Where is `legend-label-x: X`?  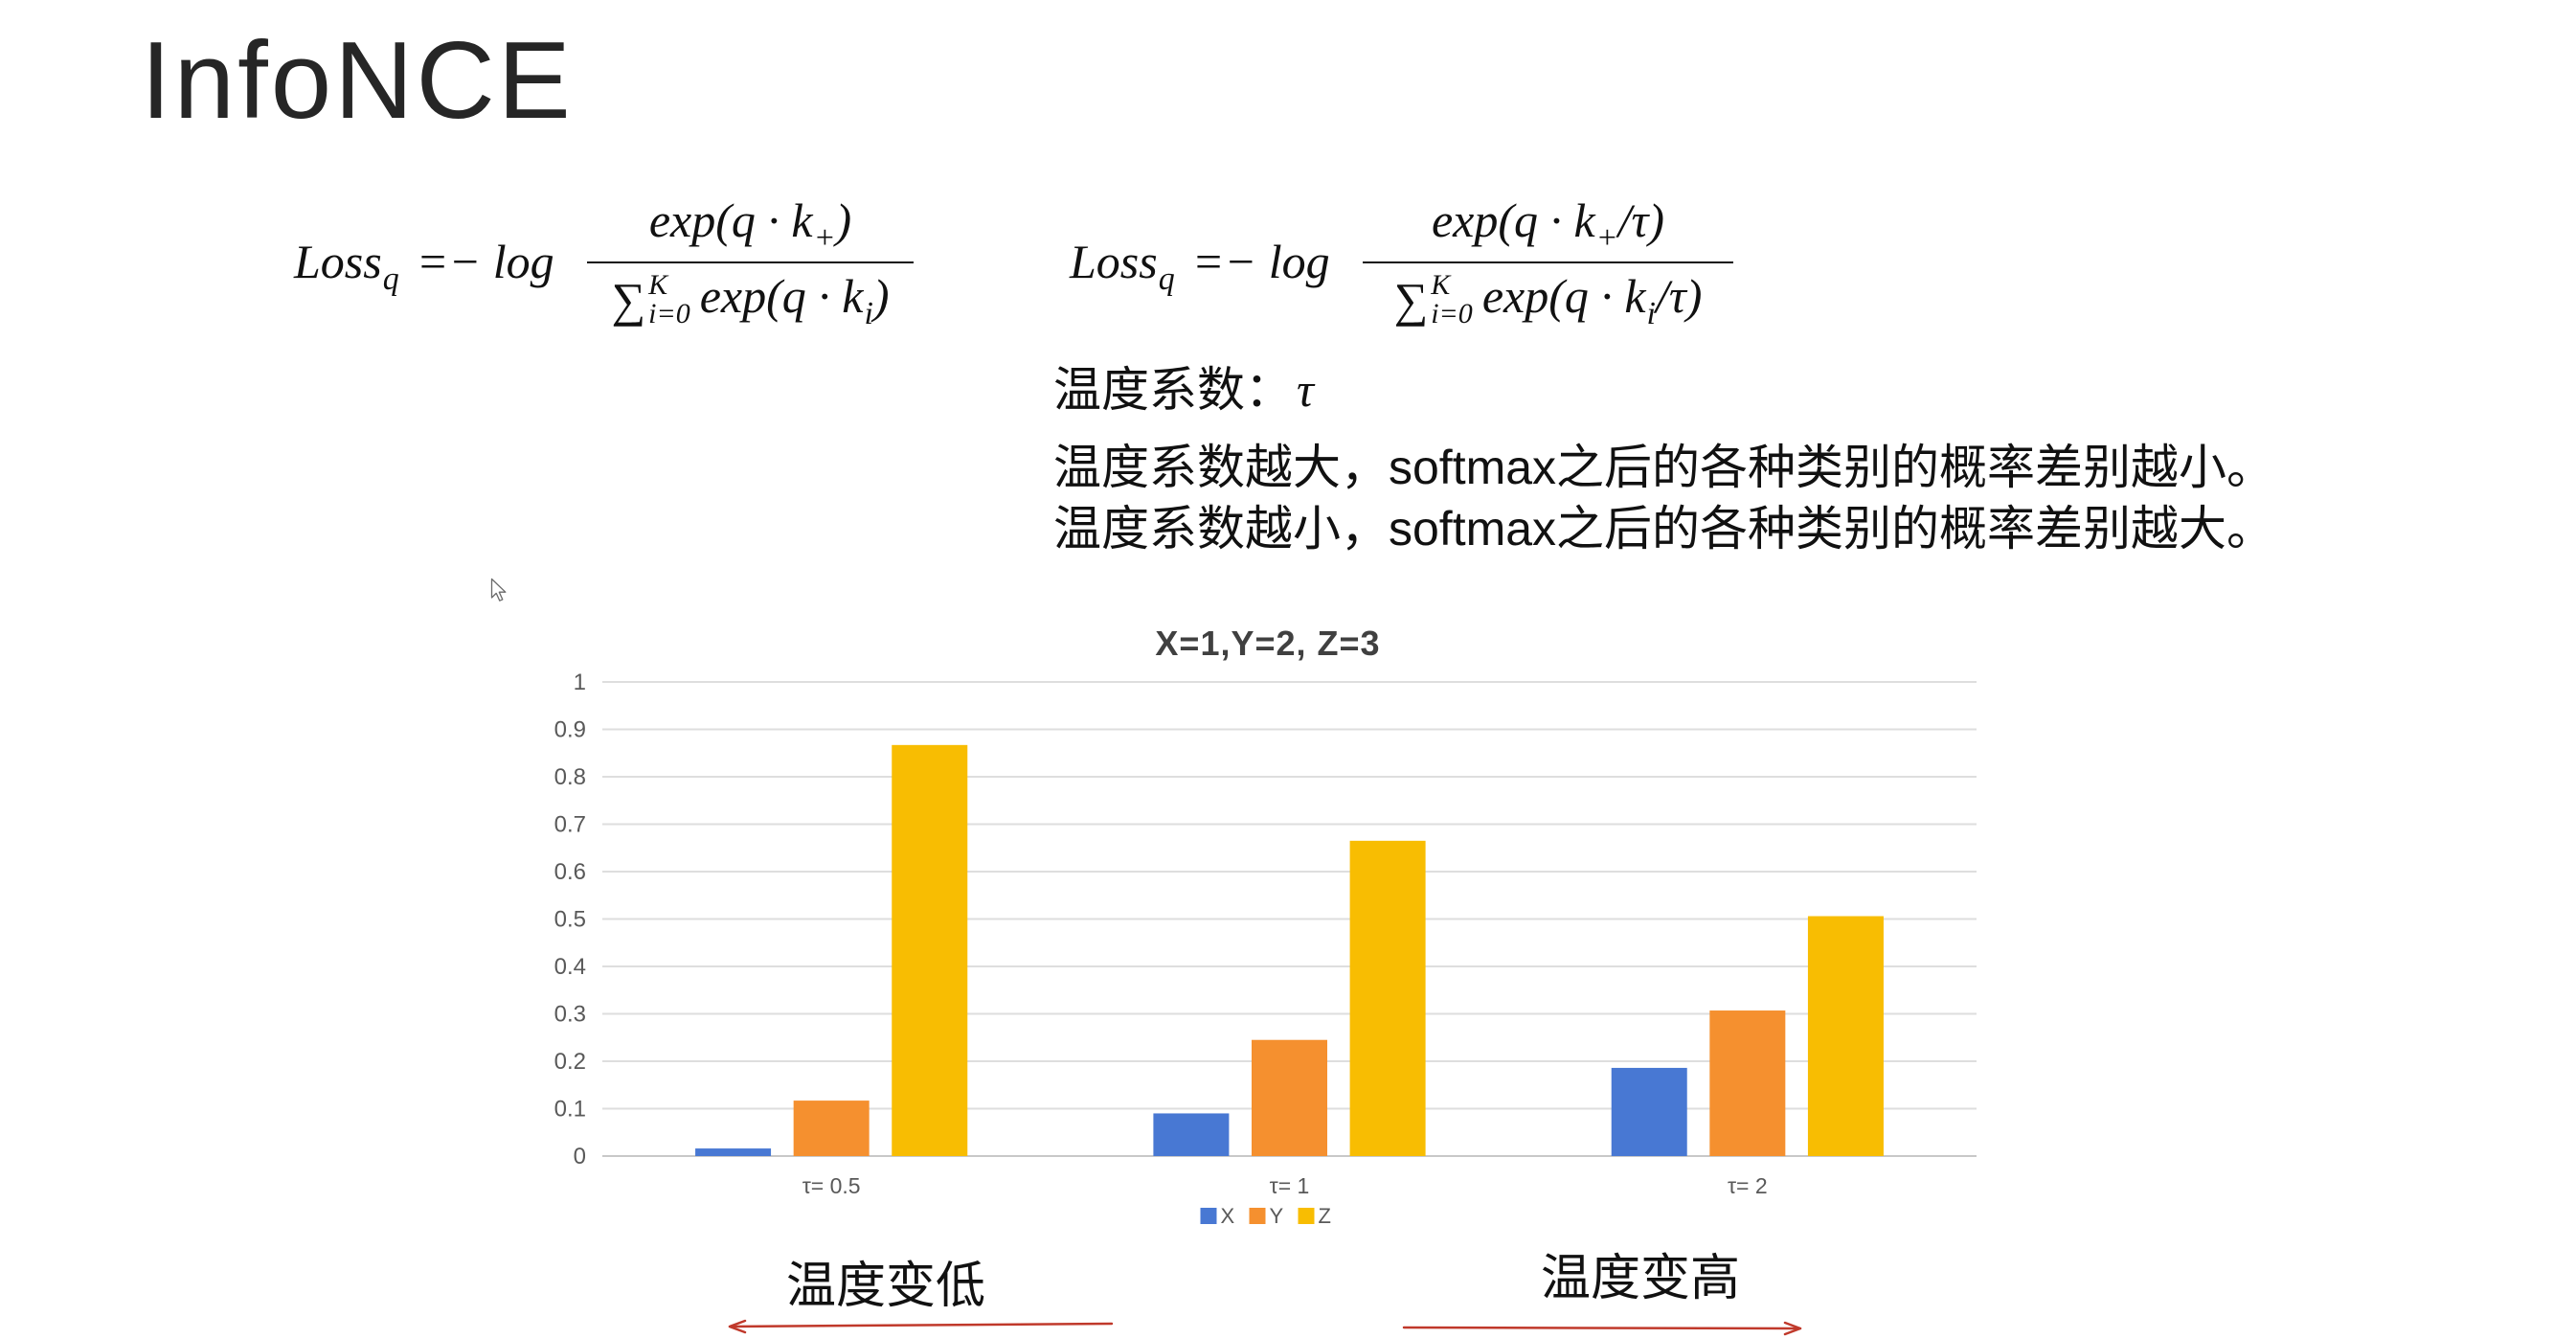 legend-label-x: X is located at coordinates (1228, 1216).